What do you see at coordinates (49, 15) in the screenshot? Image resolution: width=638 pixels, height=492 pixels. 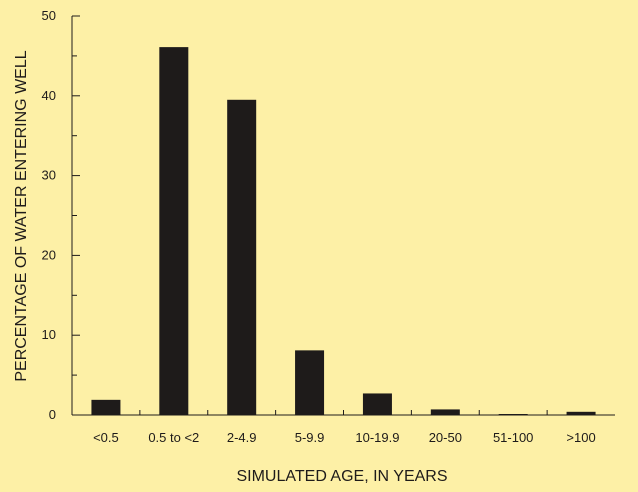 I see `y-tick-label: 50` at bounding box center [49, 15].